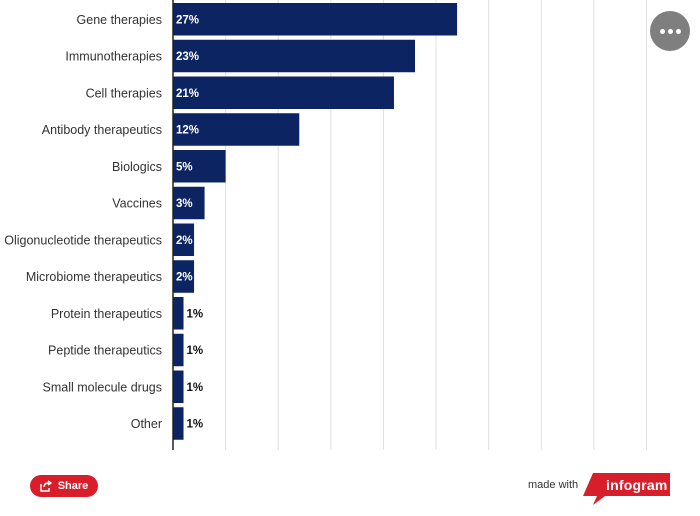 The image size is (700, 516). Describe the element at coordinates (637, 485) in the screenshot. I see `brand-label: infogram` at that location.